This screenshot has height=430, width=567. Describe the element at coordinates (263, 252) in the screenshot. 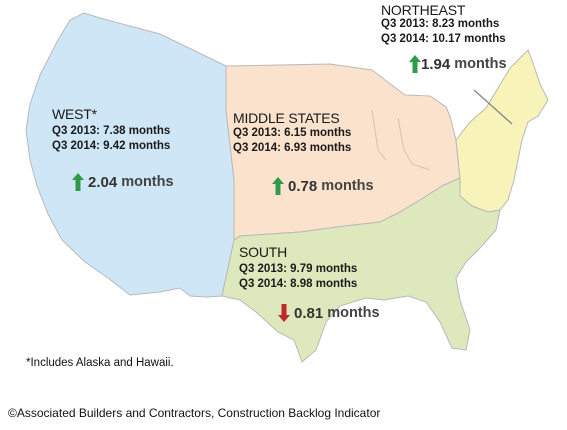

I see `south-region-name: SOUTH` at that location.